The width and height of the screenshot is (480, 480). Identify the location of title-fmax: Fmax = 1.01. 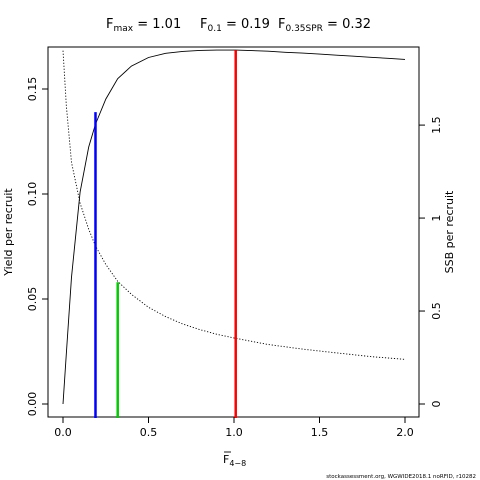
(143, 25).